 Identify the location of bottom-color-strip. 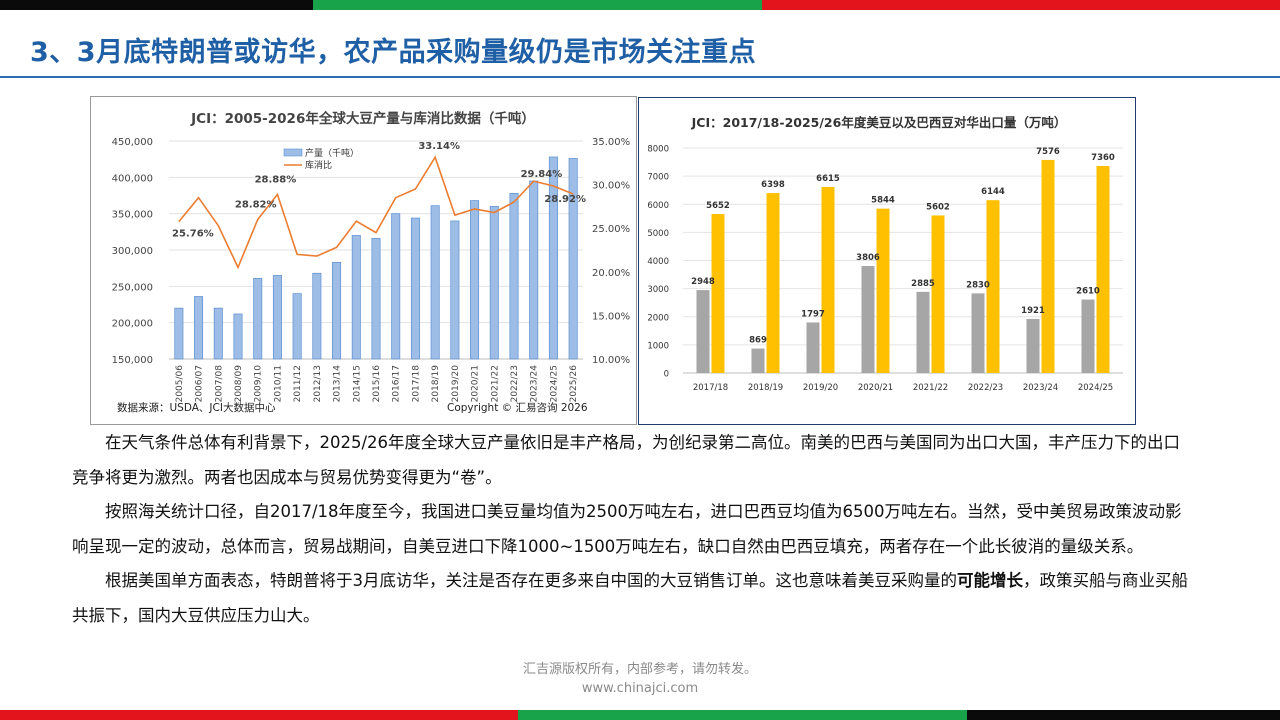
(640, 715).